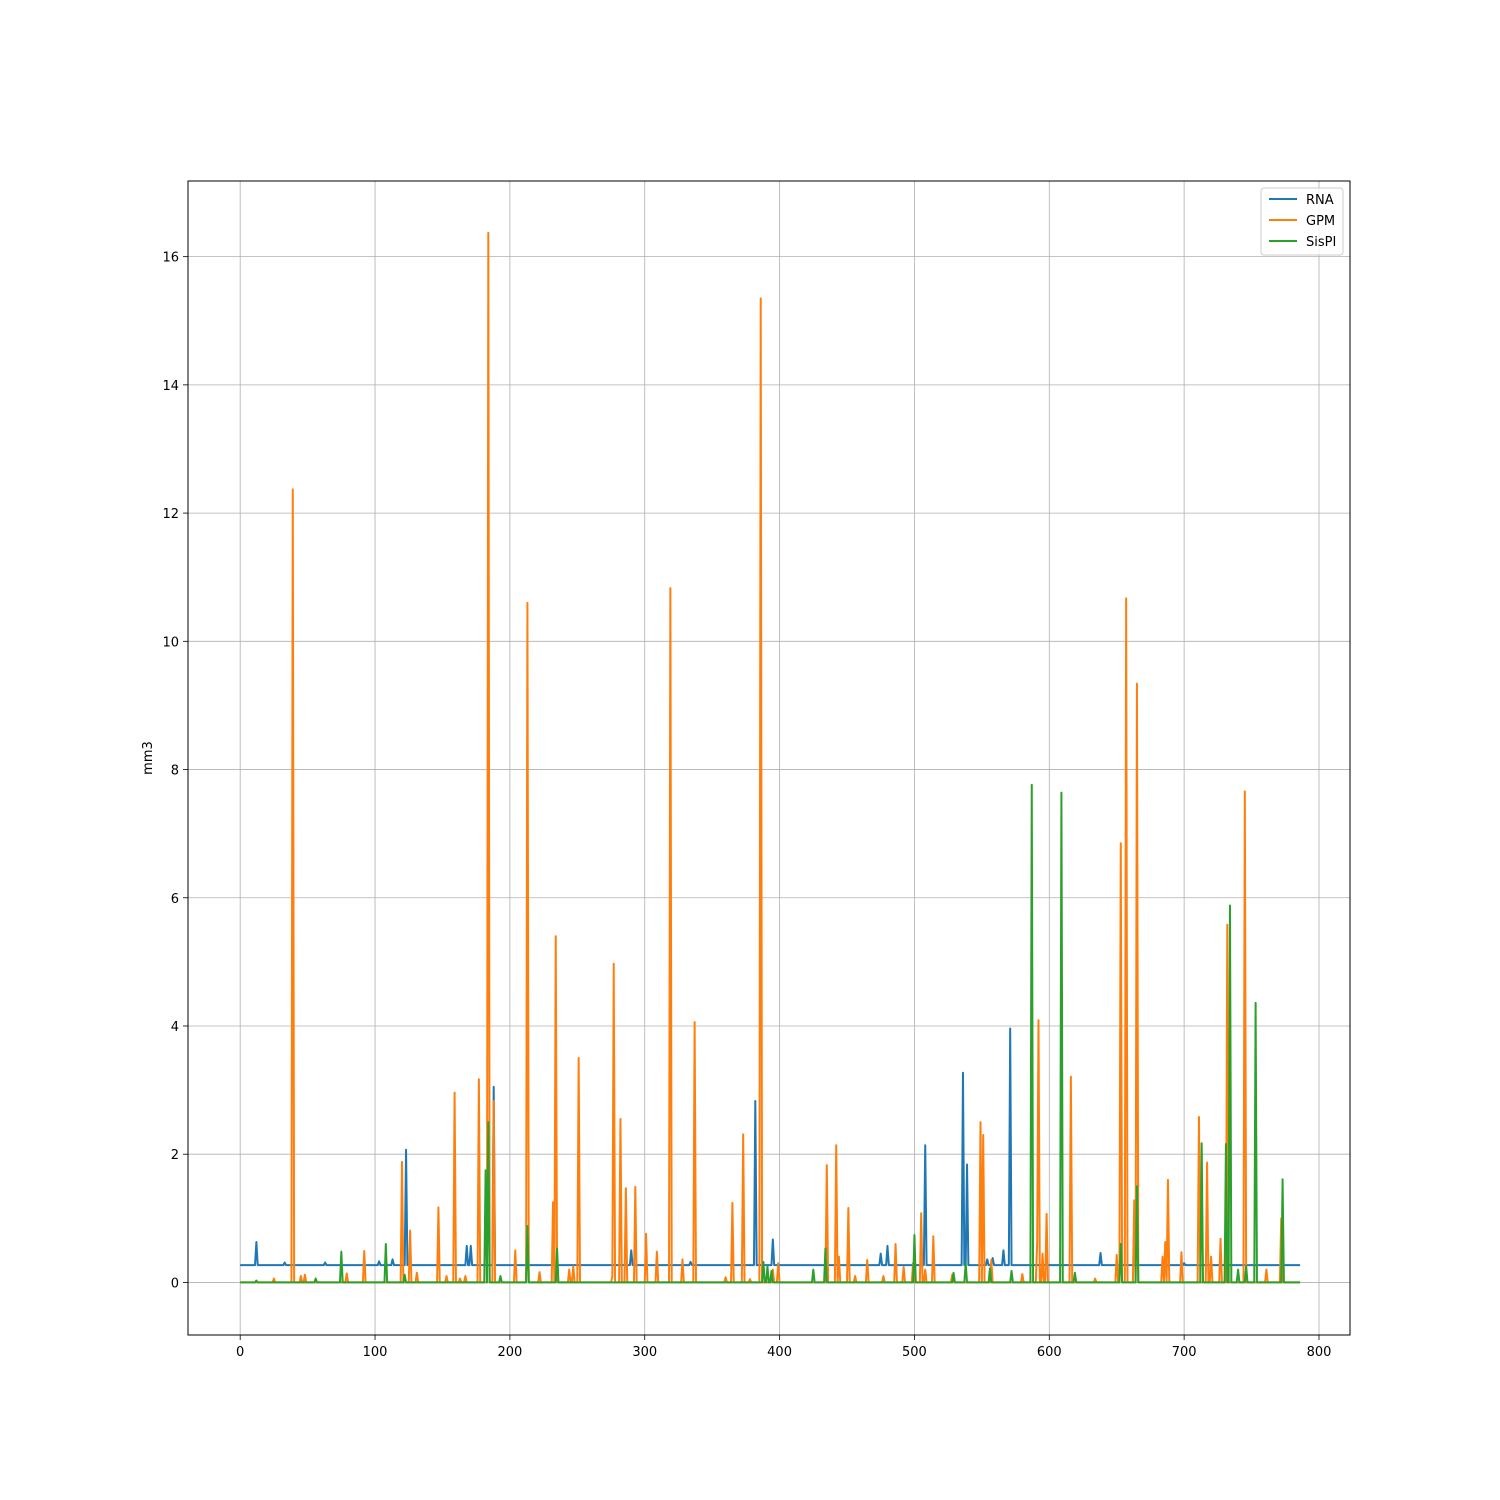 The image size is (1500, 1500). Describe the element at coordinates (1320, 221) in the screenshot. I see `legend-label: GPM` at that location.